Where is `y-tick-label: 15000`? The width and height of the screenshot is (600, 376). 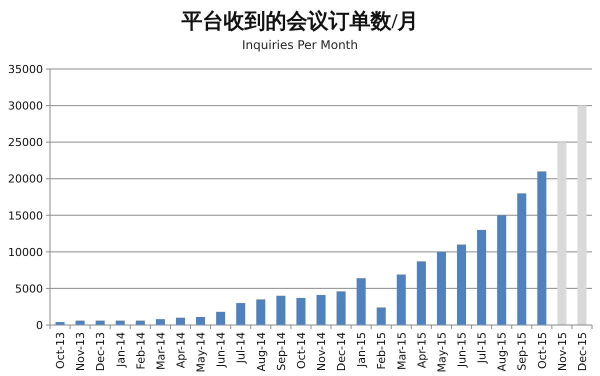
y-tick-label: 15000 is located at coordinates (25, 215).